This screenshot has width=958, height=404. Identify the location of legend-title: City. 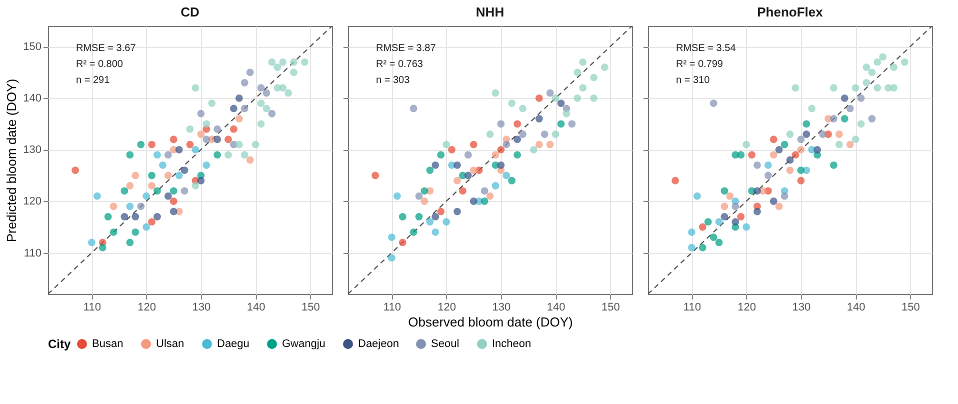
(59, 344).